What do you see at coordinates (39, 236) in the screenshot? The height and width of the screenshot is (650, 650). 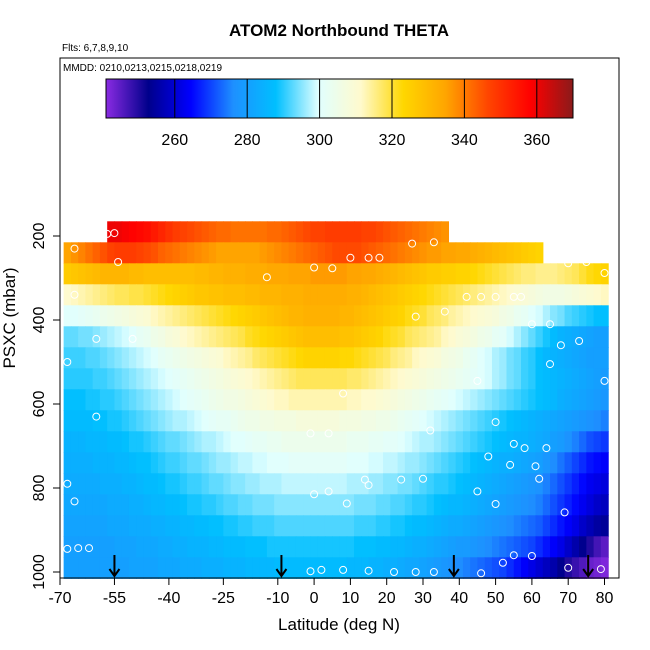 I see `y-tick-label: 200` at bounding box center [39, 236].